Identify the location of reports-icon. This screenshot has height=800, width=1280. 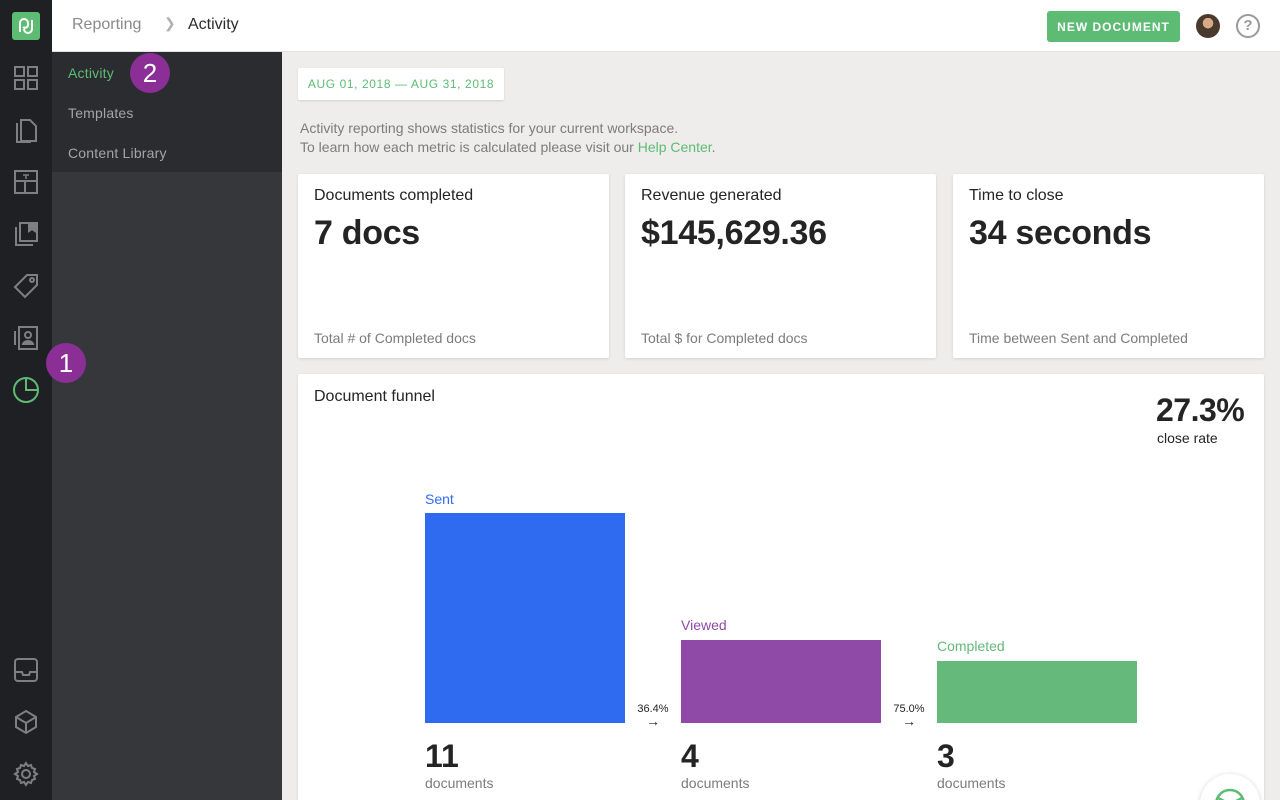
(26, 390).